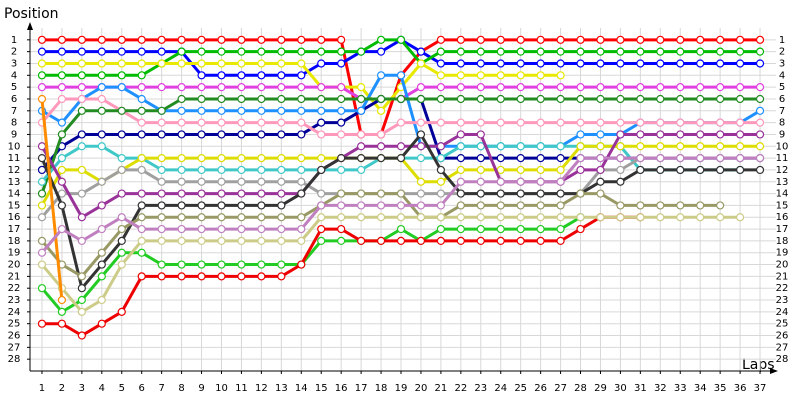 The height and width of the screenshot is (400, 800). Describe the element at coordinates (14, 99) in the screenshot. I see `y-tick-label: 6` at that location.